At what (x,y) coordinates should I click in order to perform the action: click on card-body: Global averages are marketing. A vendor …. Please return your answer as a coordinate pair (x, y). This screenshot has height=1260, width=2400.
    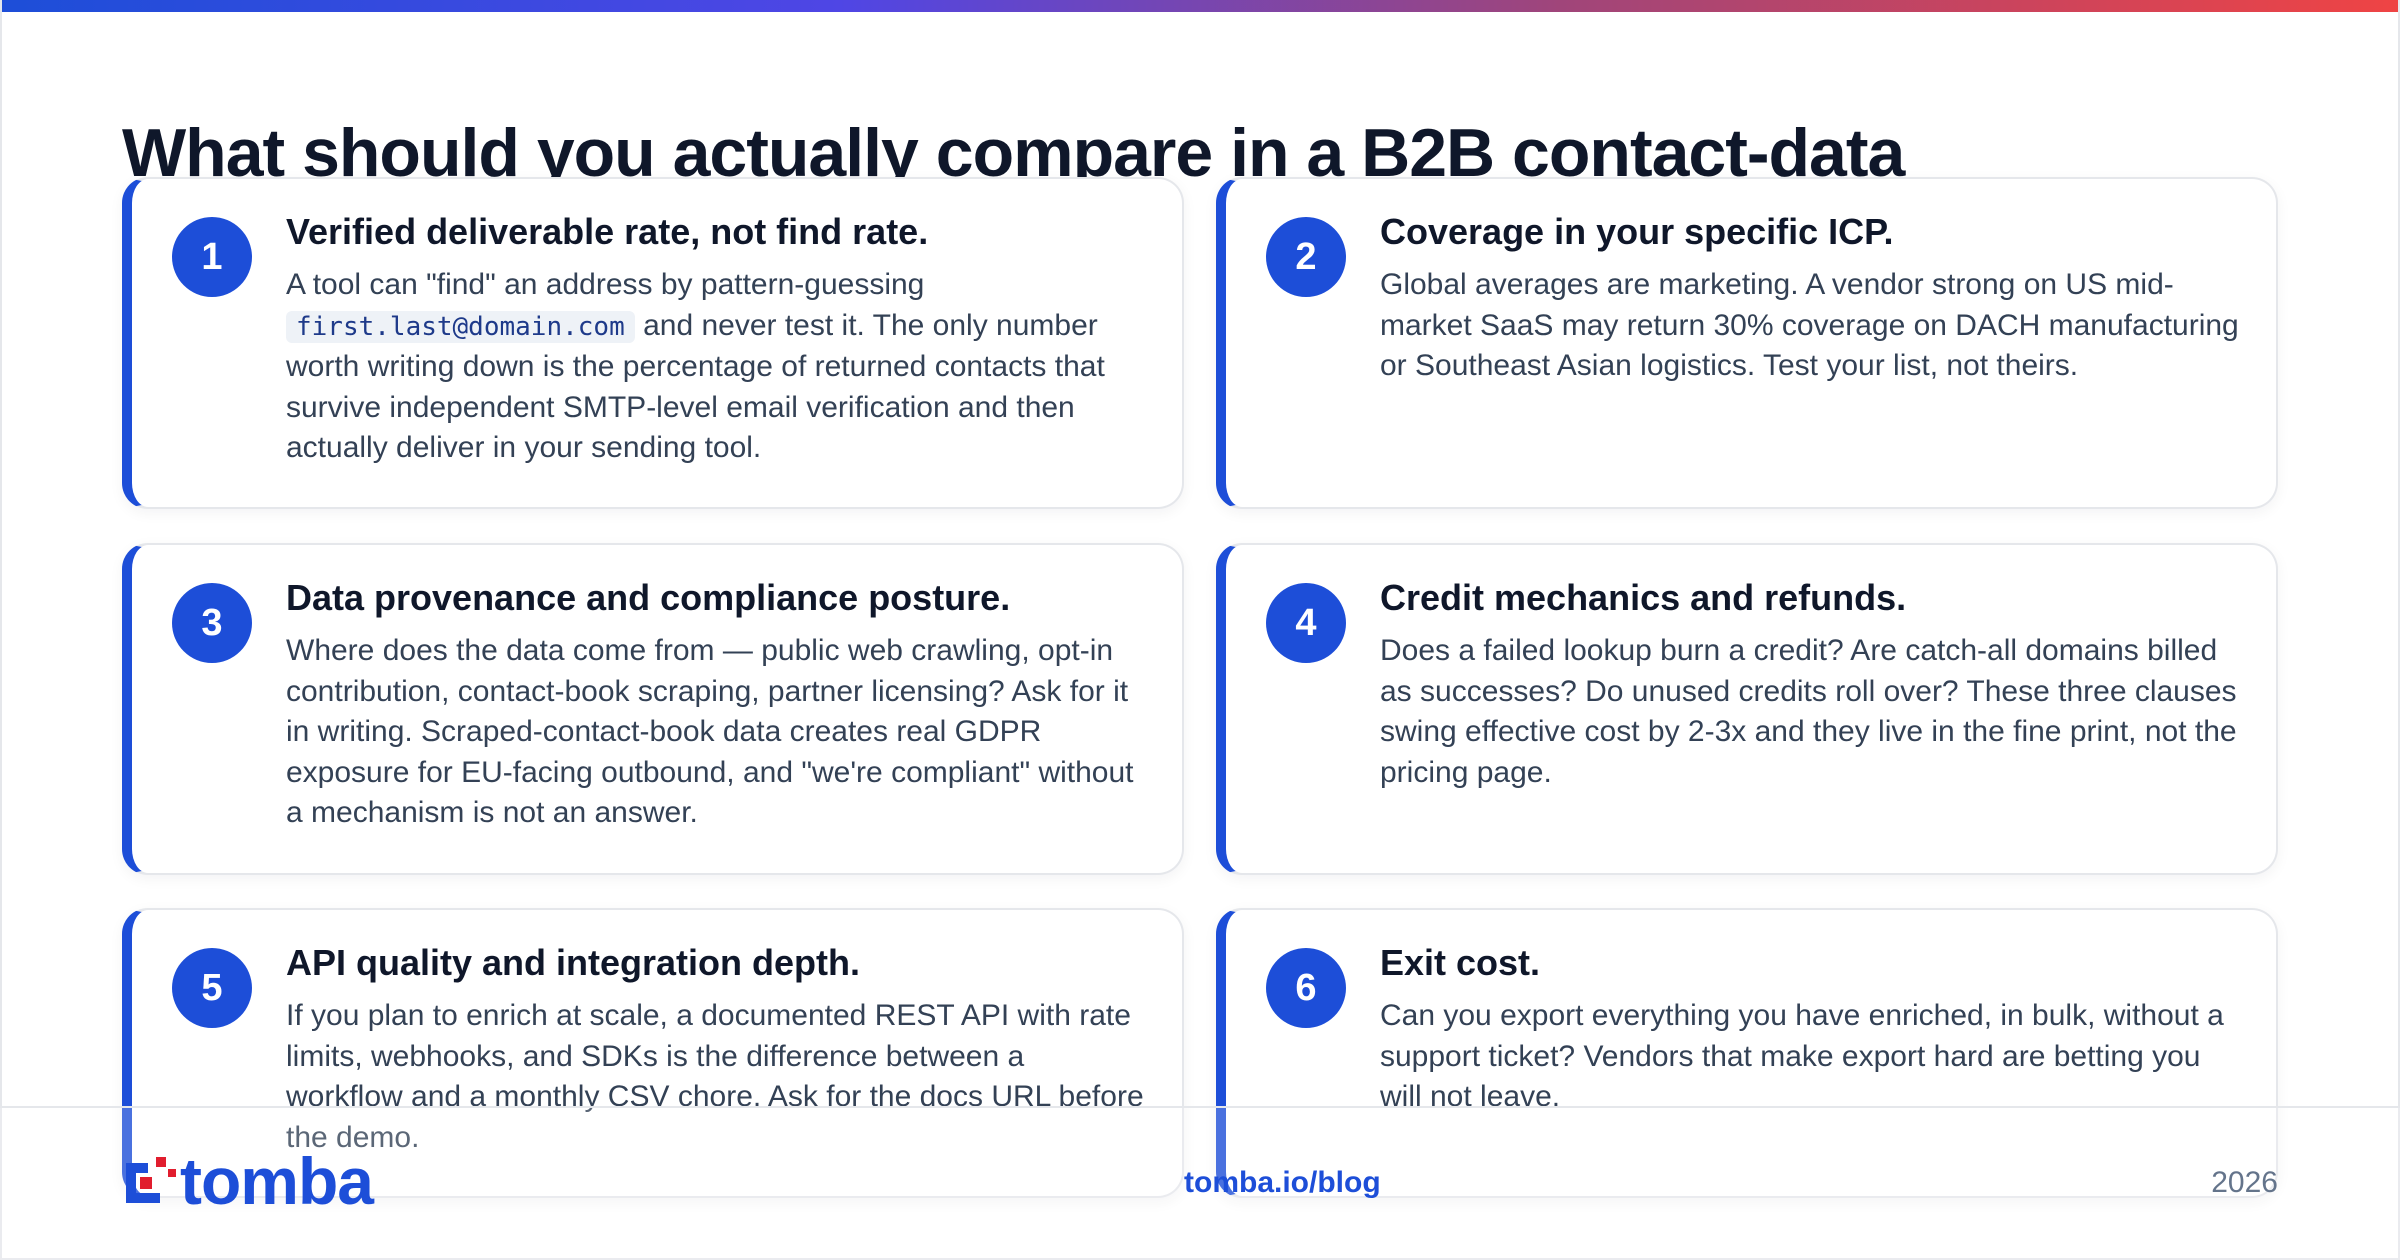
    Looking at the image, I should click on (1809, 325).